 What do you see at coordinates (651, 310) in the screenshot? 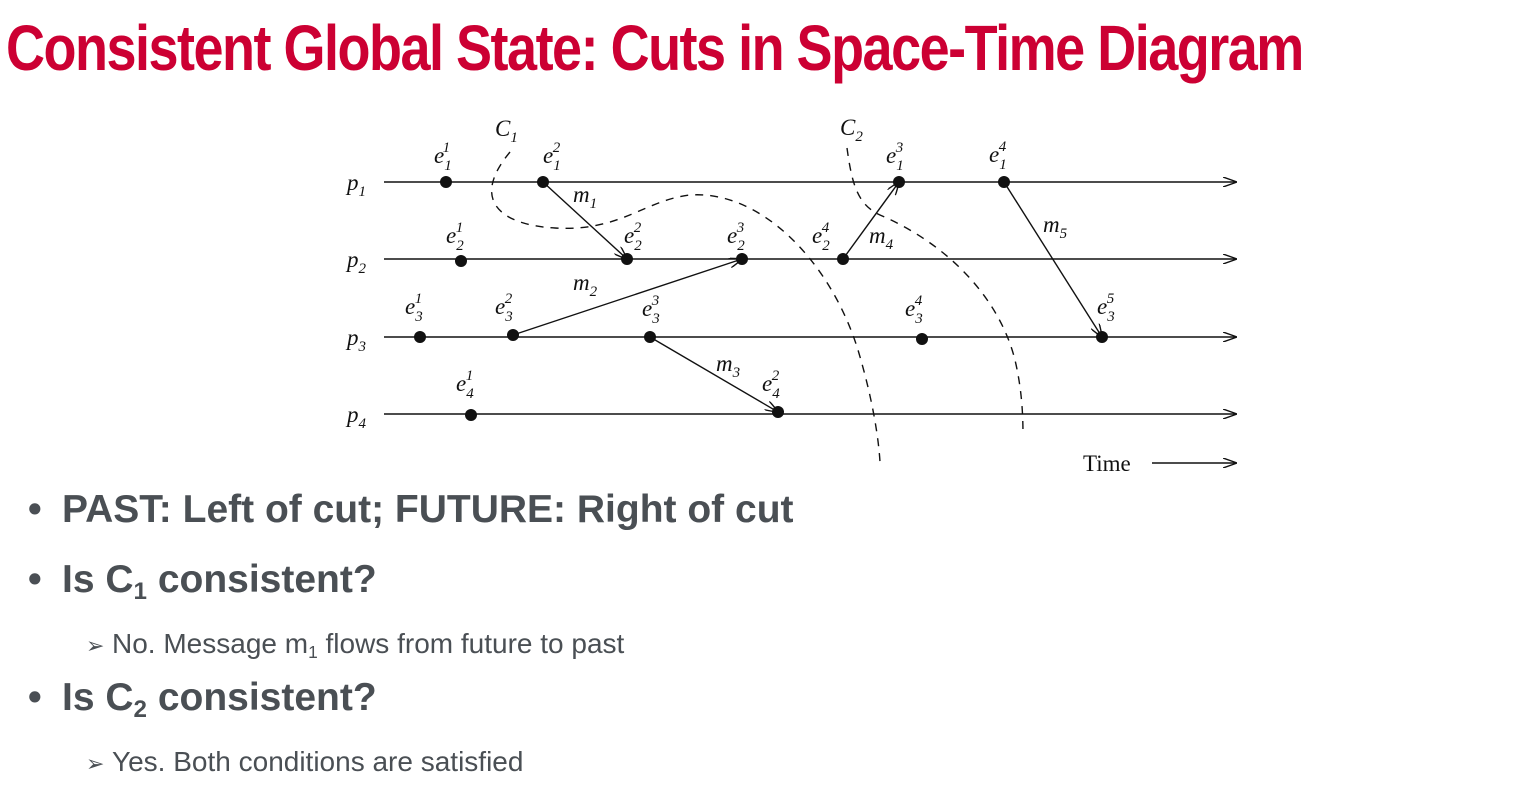
I see `event-label-e3-3: e33` at bounding box center [651, 310].